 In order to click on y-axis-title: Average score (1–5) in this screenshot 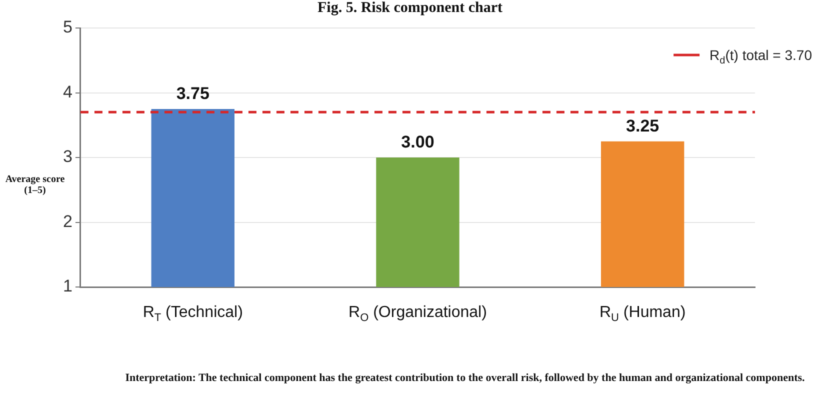, I will do `click(35, 185)`.